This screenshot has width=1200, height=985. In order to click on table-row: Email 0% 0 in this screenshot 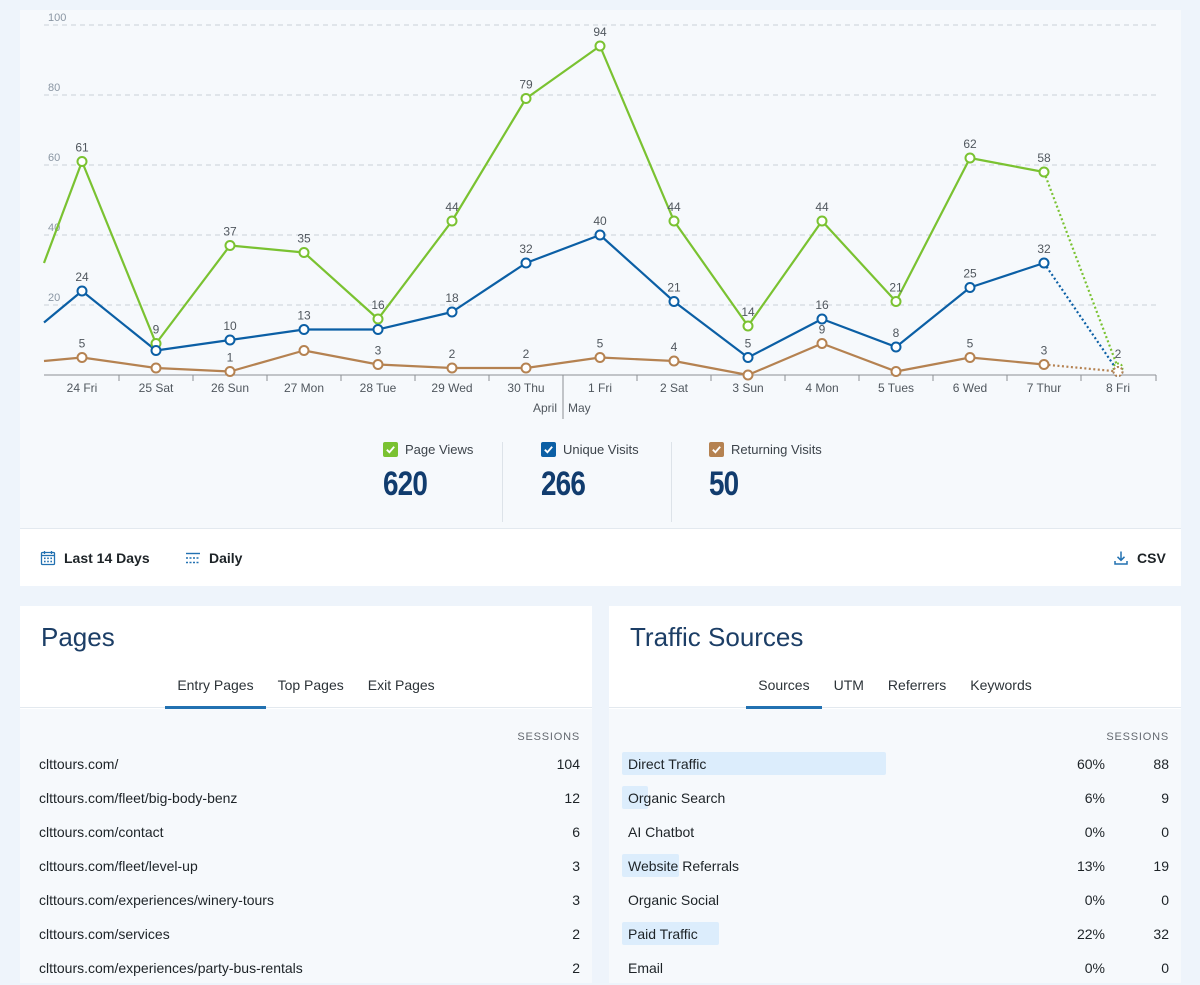, I will do `click(895, 968)`.